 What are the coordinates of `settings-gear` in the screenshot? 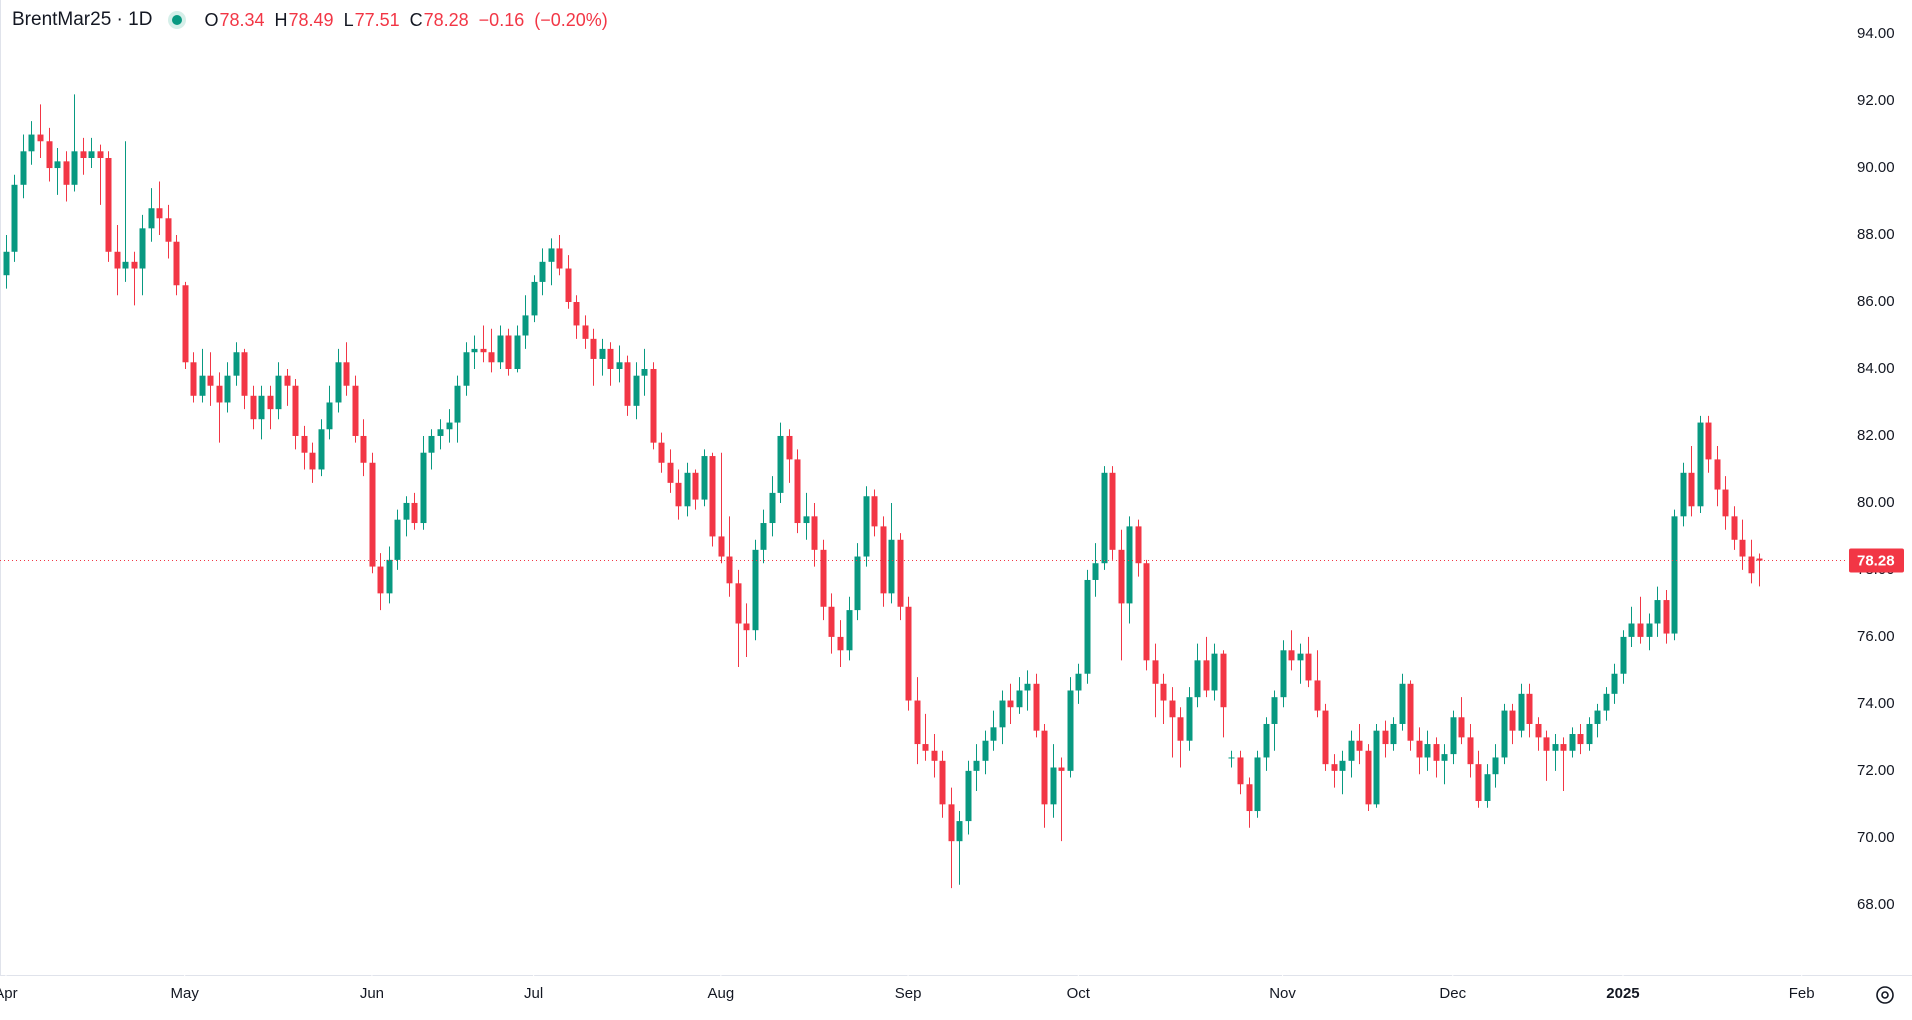 It's located at (1885, 995).